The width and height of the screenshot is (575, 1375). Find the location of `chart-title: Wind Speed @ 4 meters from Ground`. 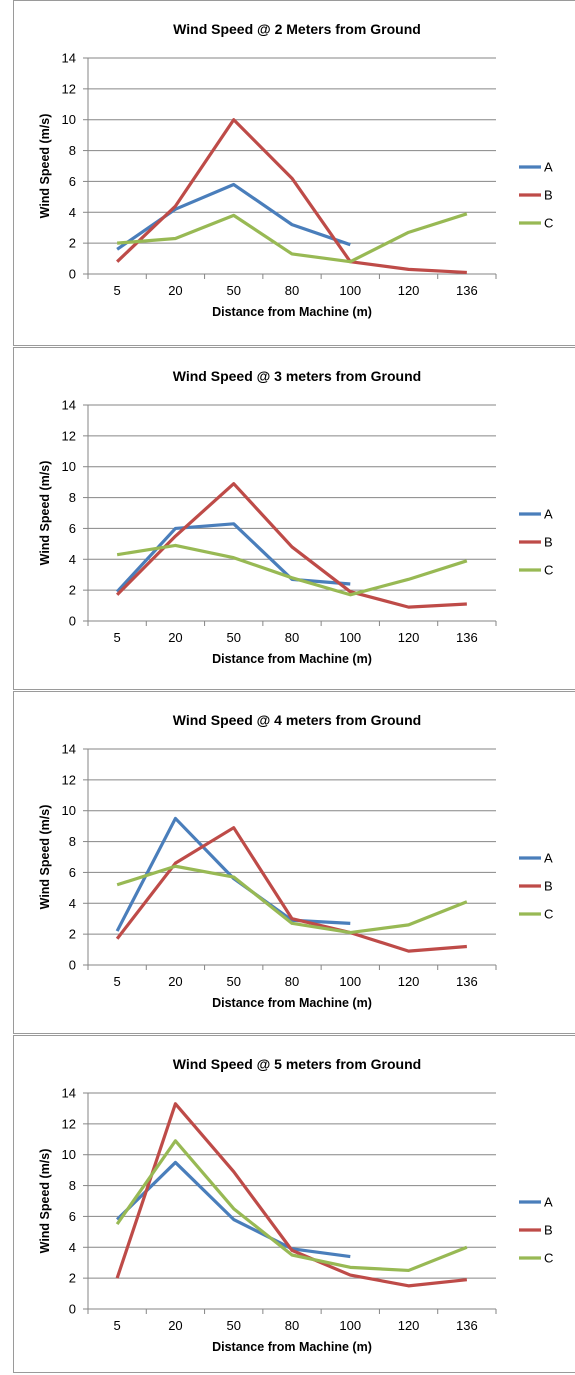

chart-title: Wind Speed @ 4 meters from Ground is located at coordinates (297, 720).